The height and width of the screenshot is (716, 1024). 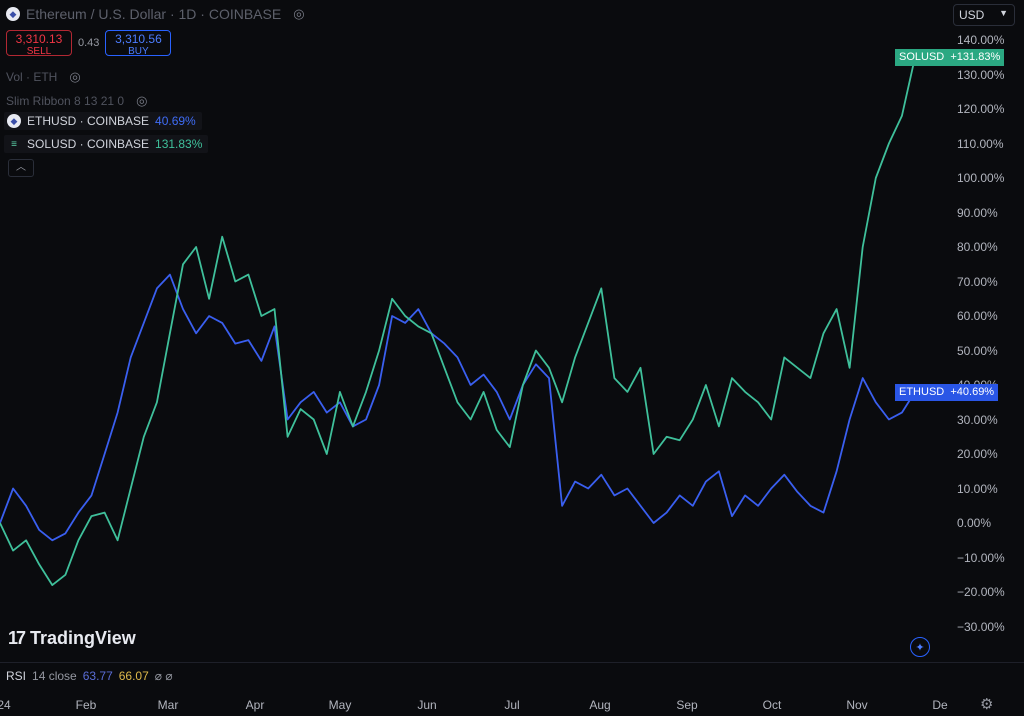 I want to click on rsi-na-icon: ⌀ ⌀, so click(x=163, y=676).